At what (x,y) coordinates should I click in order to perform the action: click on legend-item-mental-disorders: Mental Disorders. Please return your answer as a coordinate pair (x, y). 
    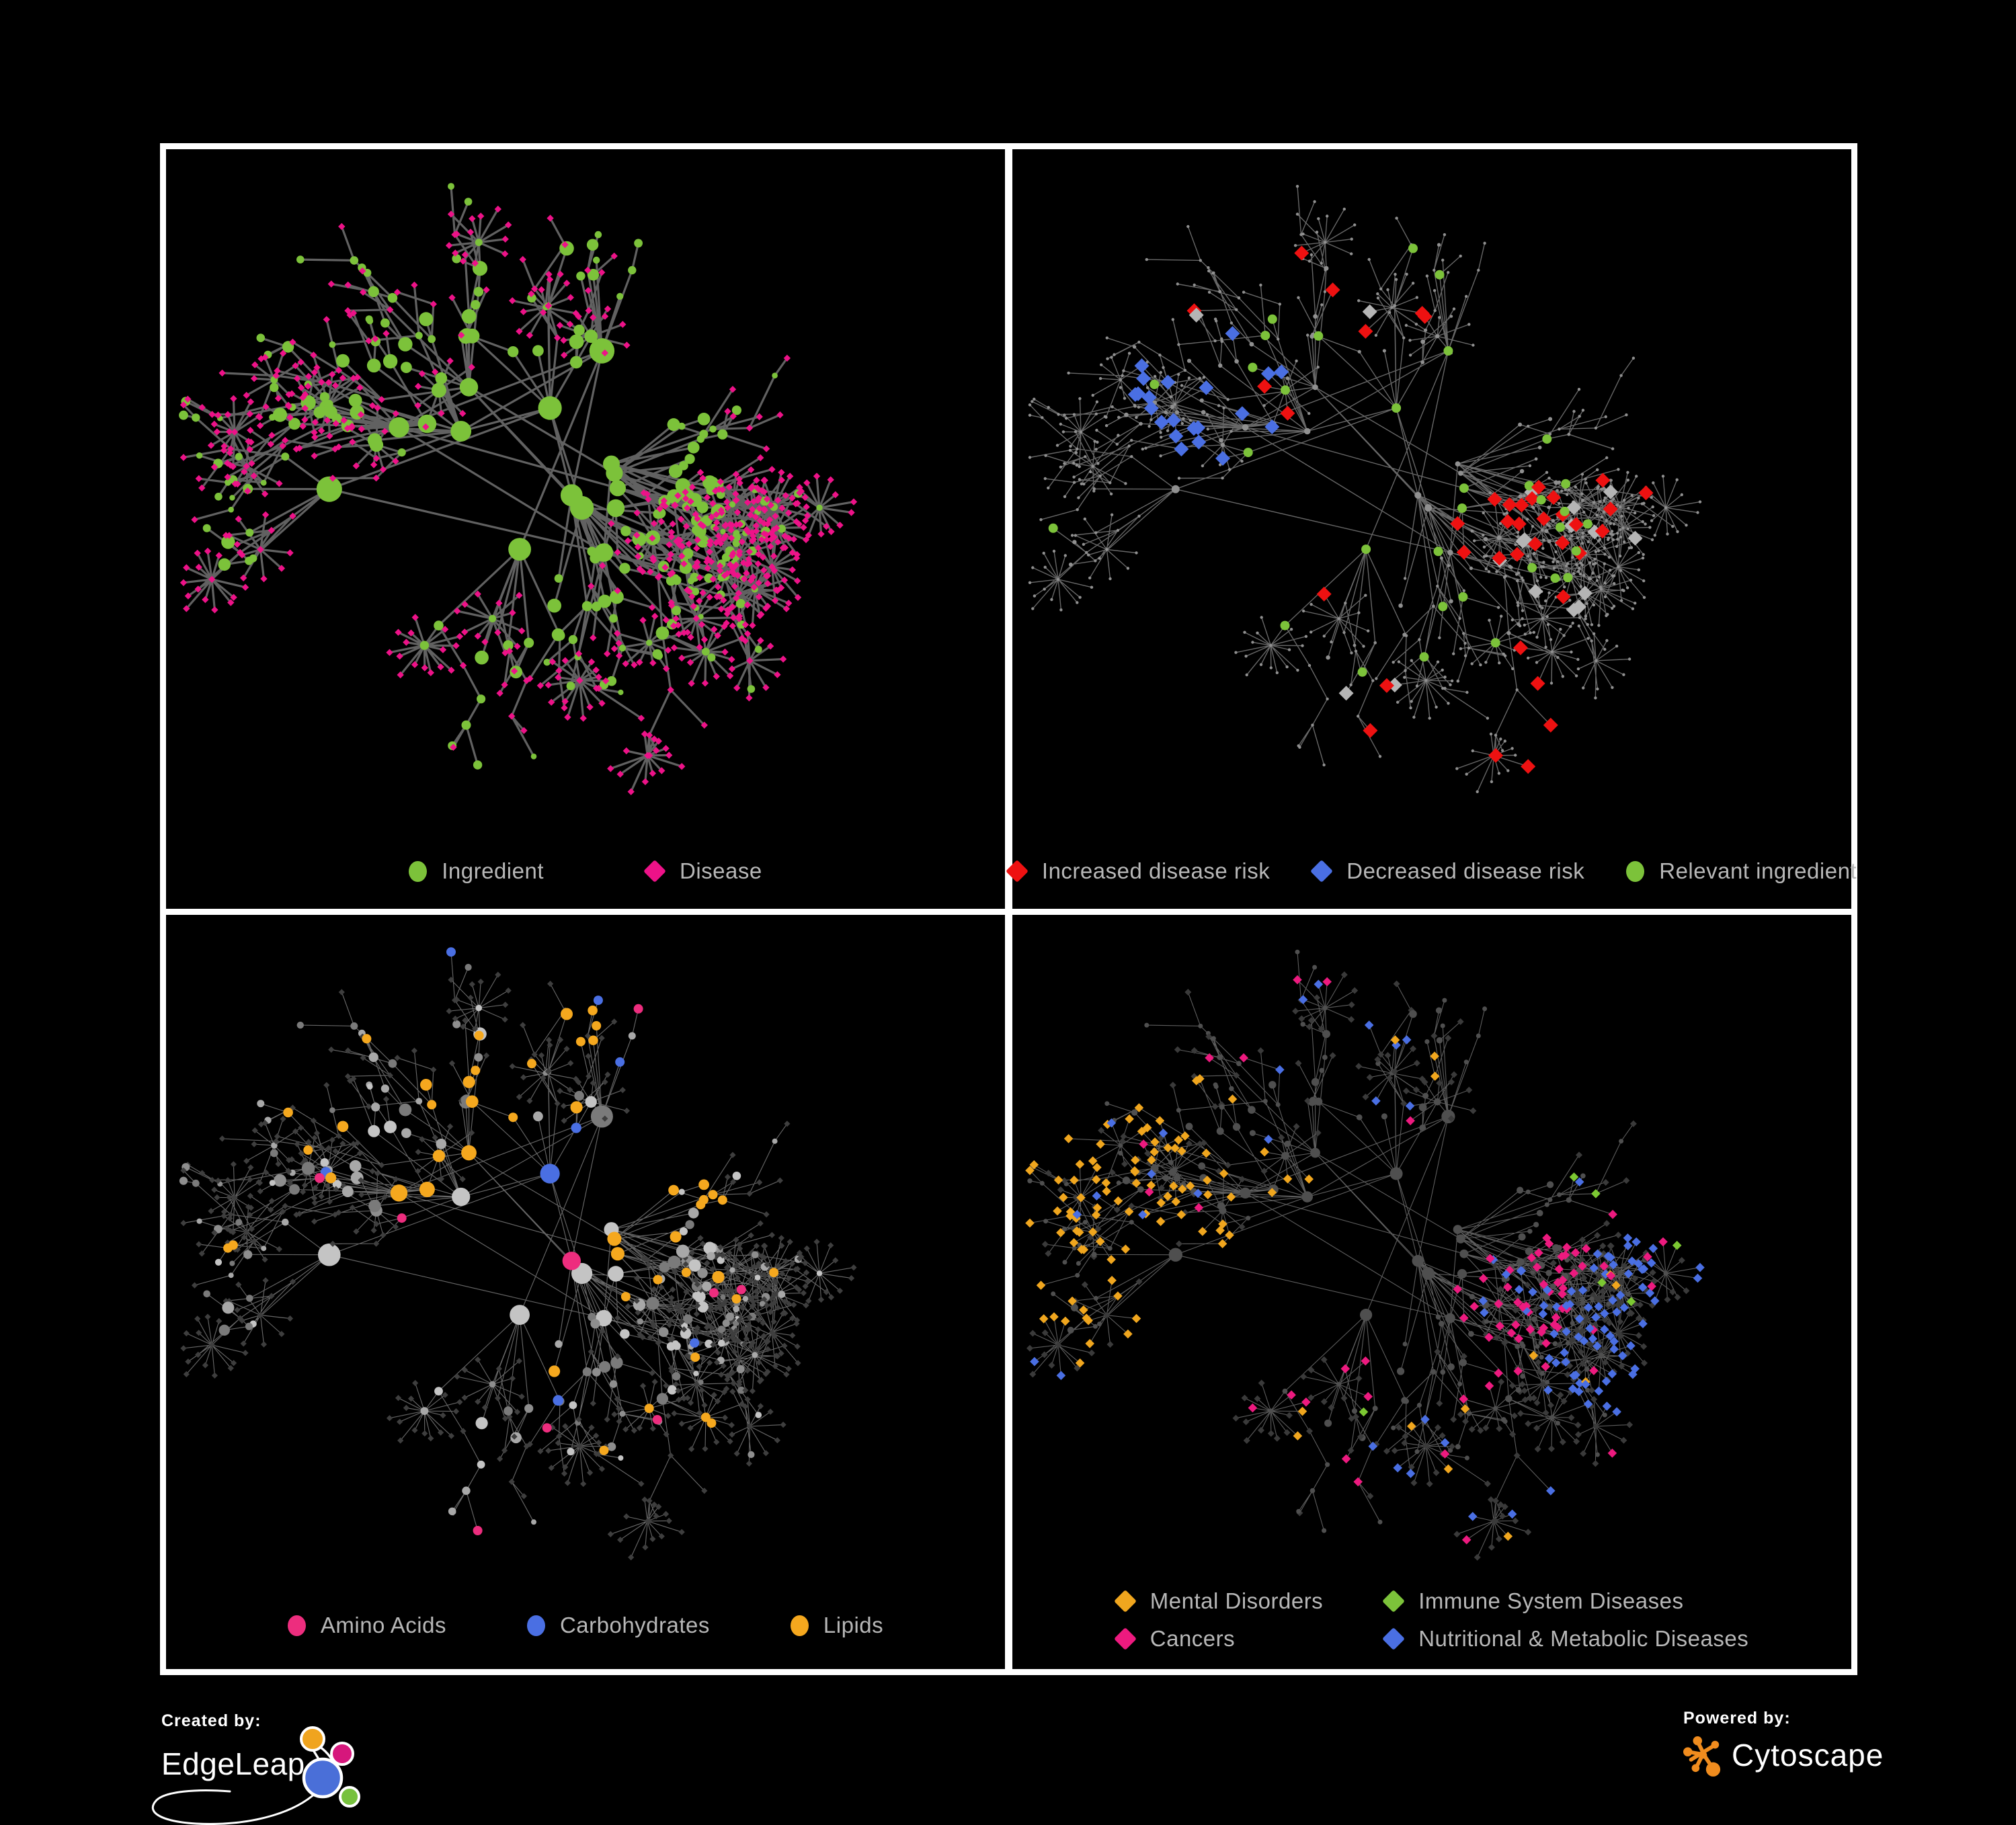
    Looking at the image, I should click on (1218, 1601).